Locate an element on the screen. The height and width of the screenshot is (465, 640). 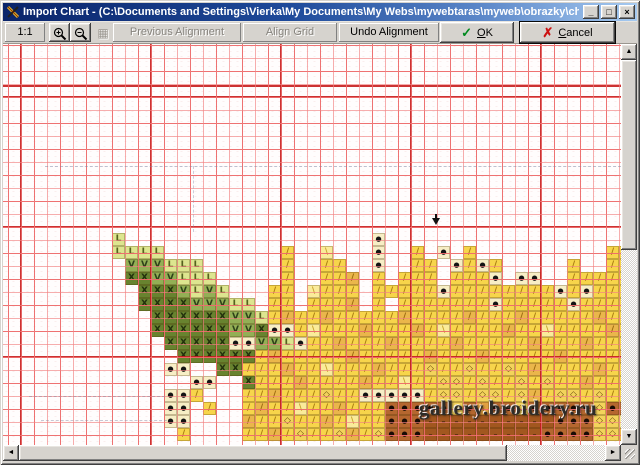
maximize-button: □ is located at coordinates (609, 12).